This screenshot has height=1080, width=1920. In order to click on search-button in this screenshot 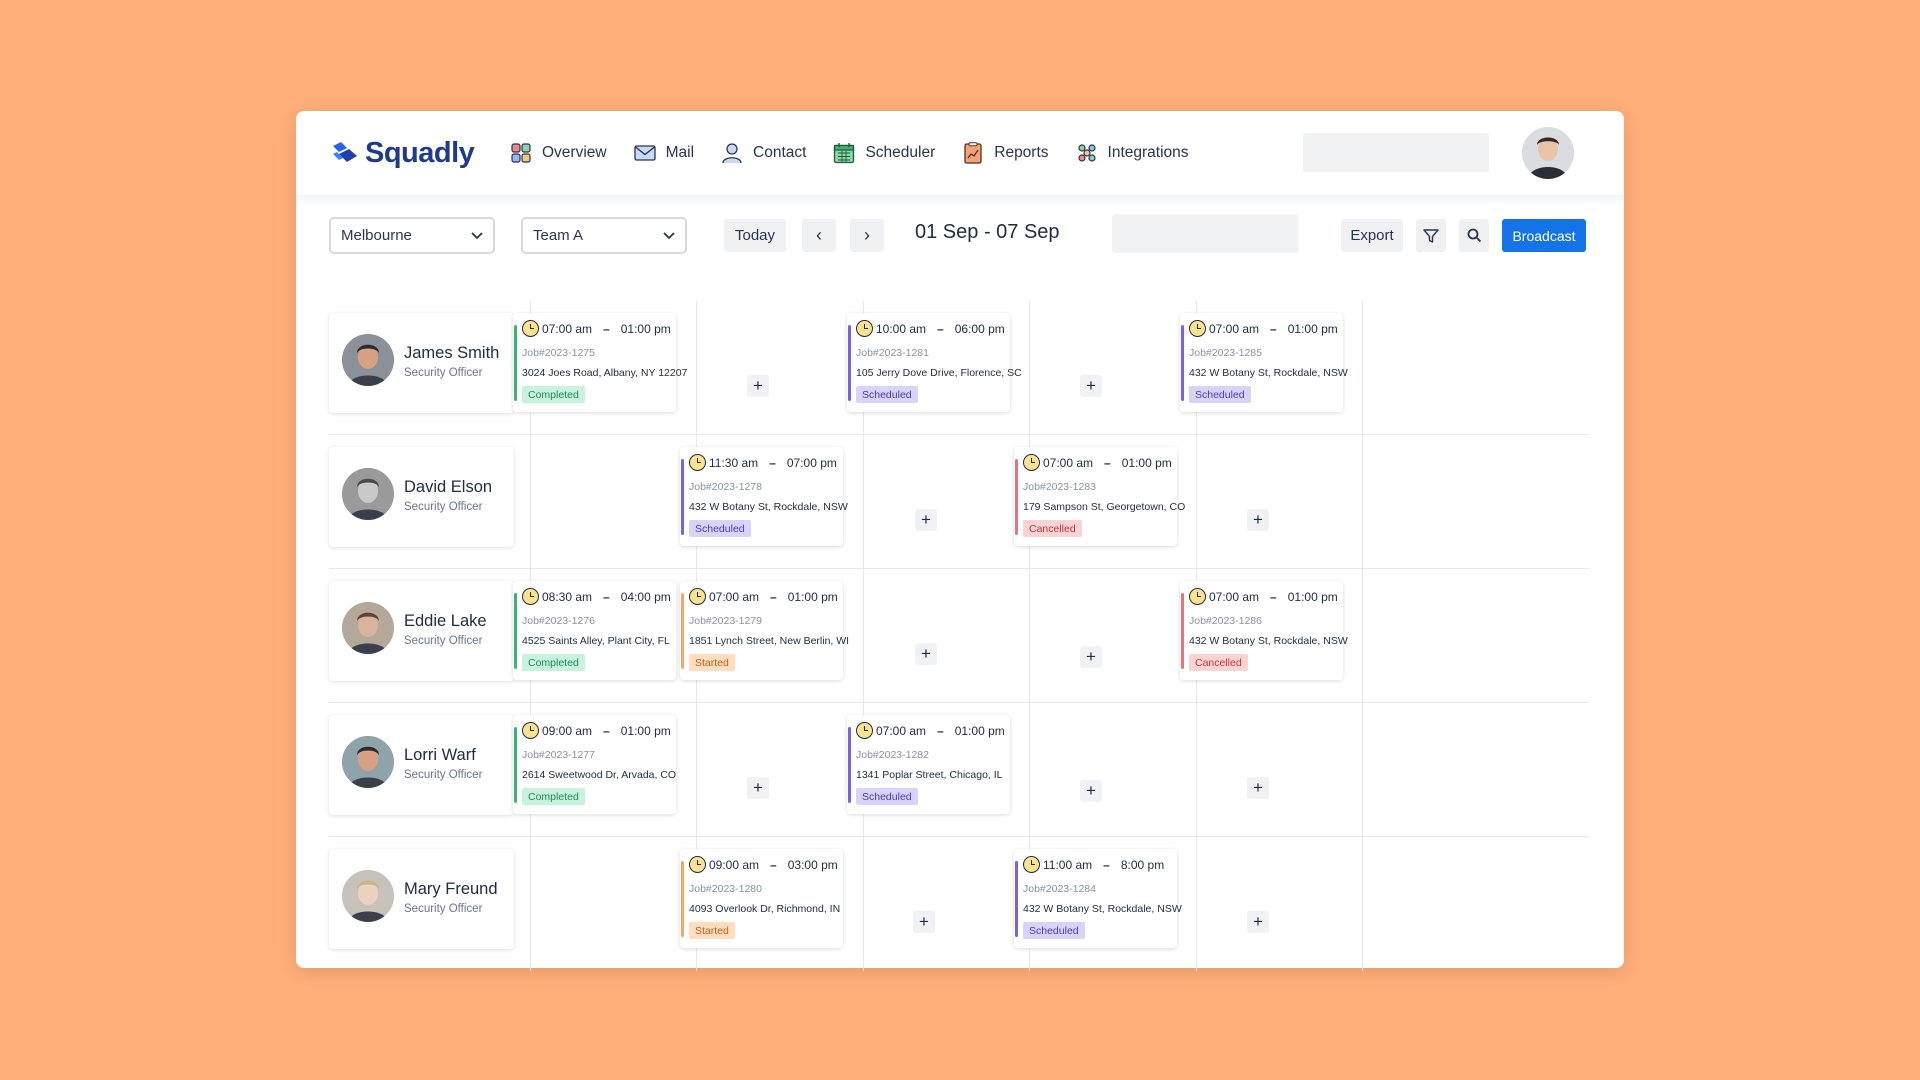, I will do `click(1474, 235)`.